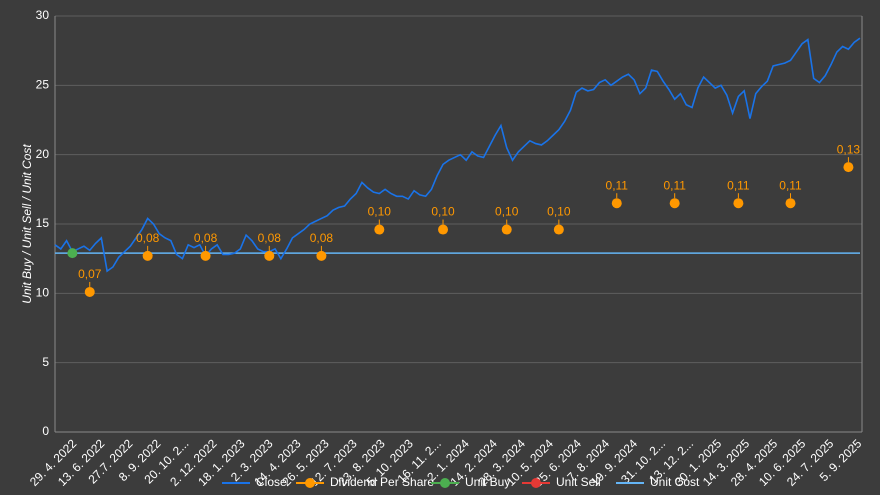 This screenshot has width=880, height=495. Describe the element at coordinates (43, 293) in the screenshot. I see `y-tick-label: 10` at that location.